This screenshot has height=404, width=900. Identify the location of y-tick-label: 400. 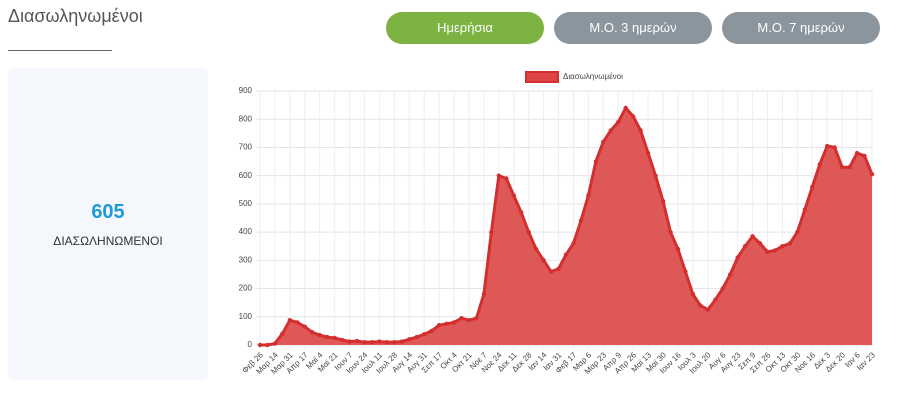
(246, 231).